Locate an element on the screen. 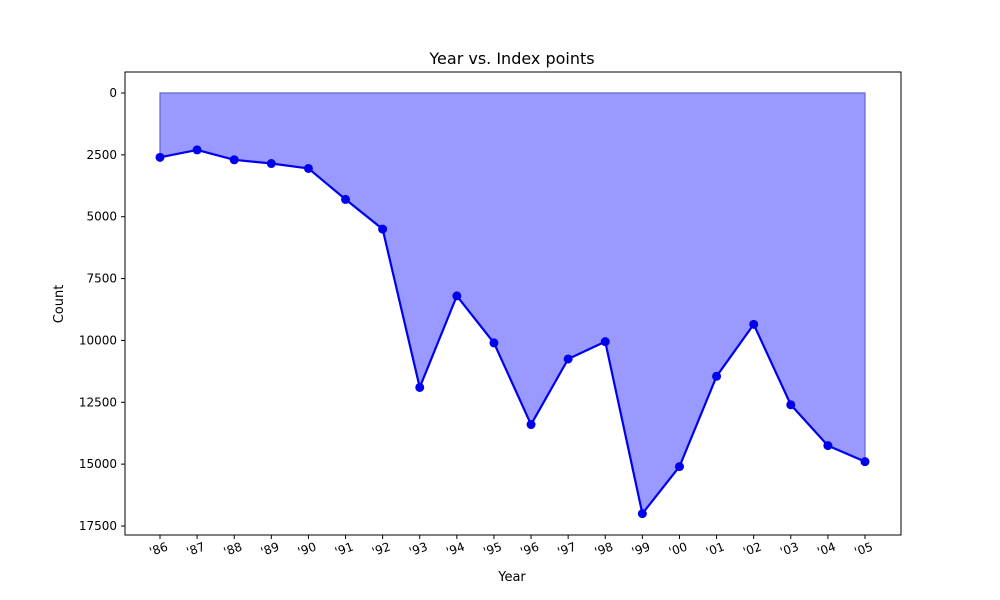 This screenshot has width=1000, height=600. x-tick-label: '04 is located at coordinates (826, 549).